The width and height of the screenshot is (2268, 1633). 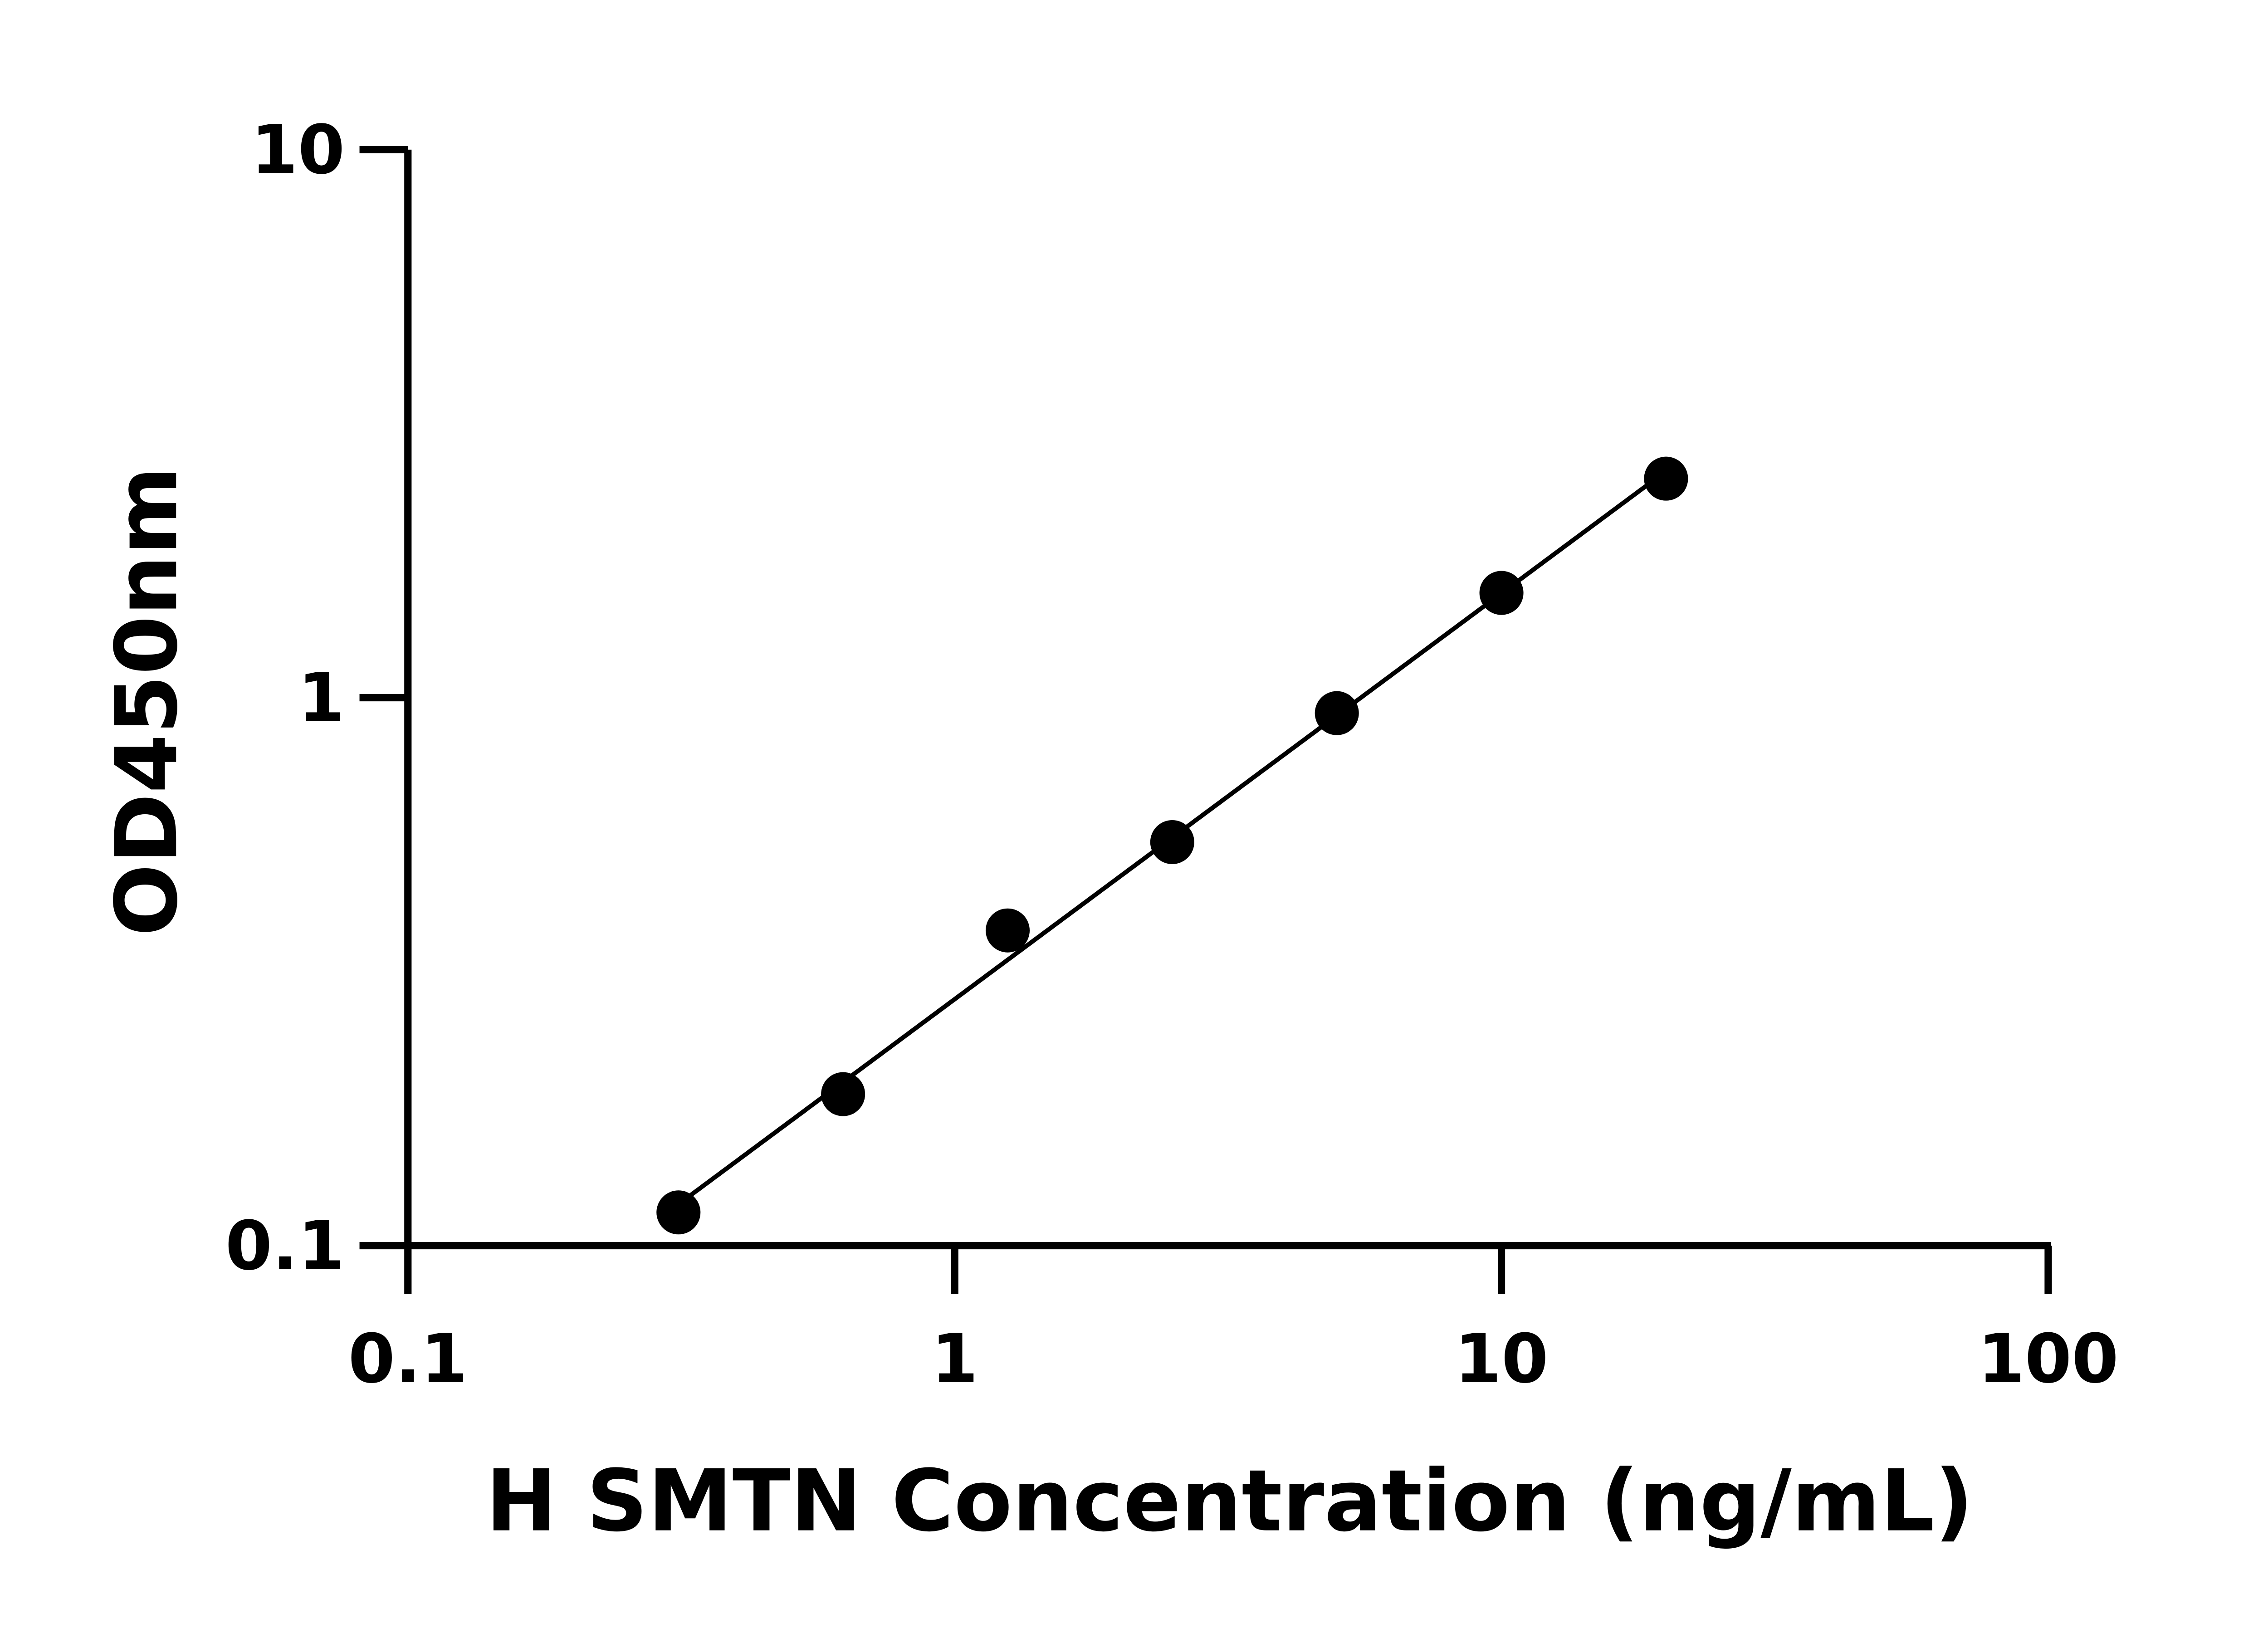 I want to click on x-tick-label: 0.1, so click(x=408, y=1359).